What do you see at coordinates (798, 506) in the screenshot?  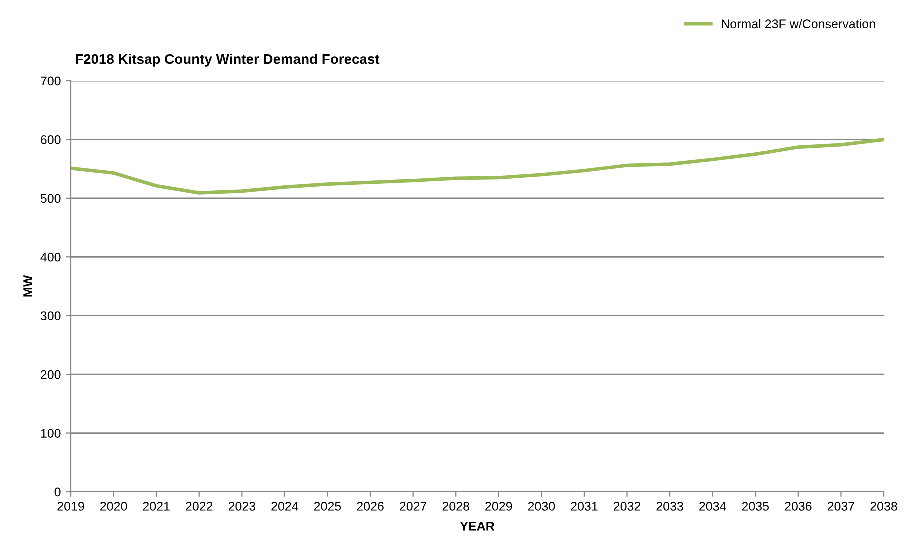 I see `x-tick-label: 2036` at bounding box center [798, 506].